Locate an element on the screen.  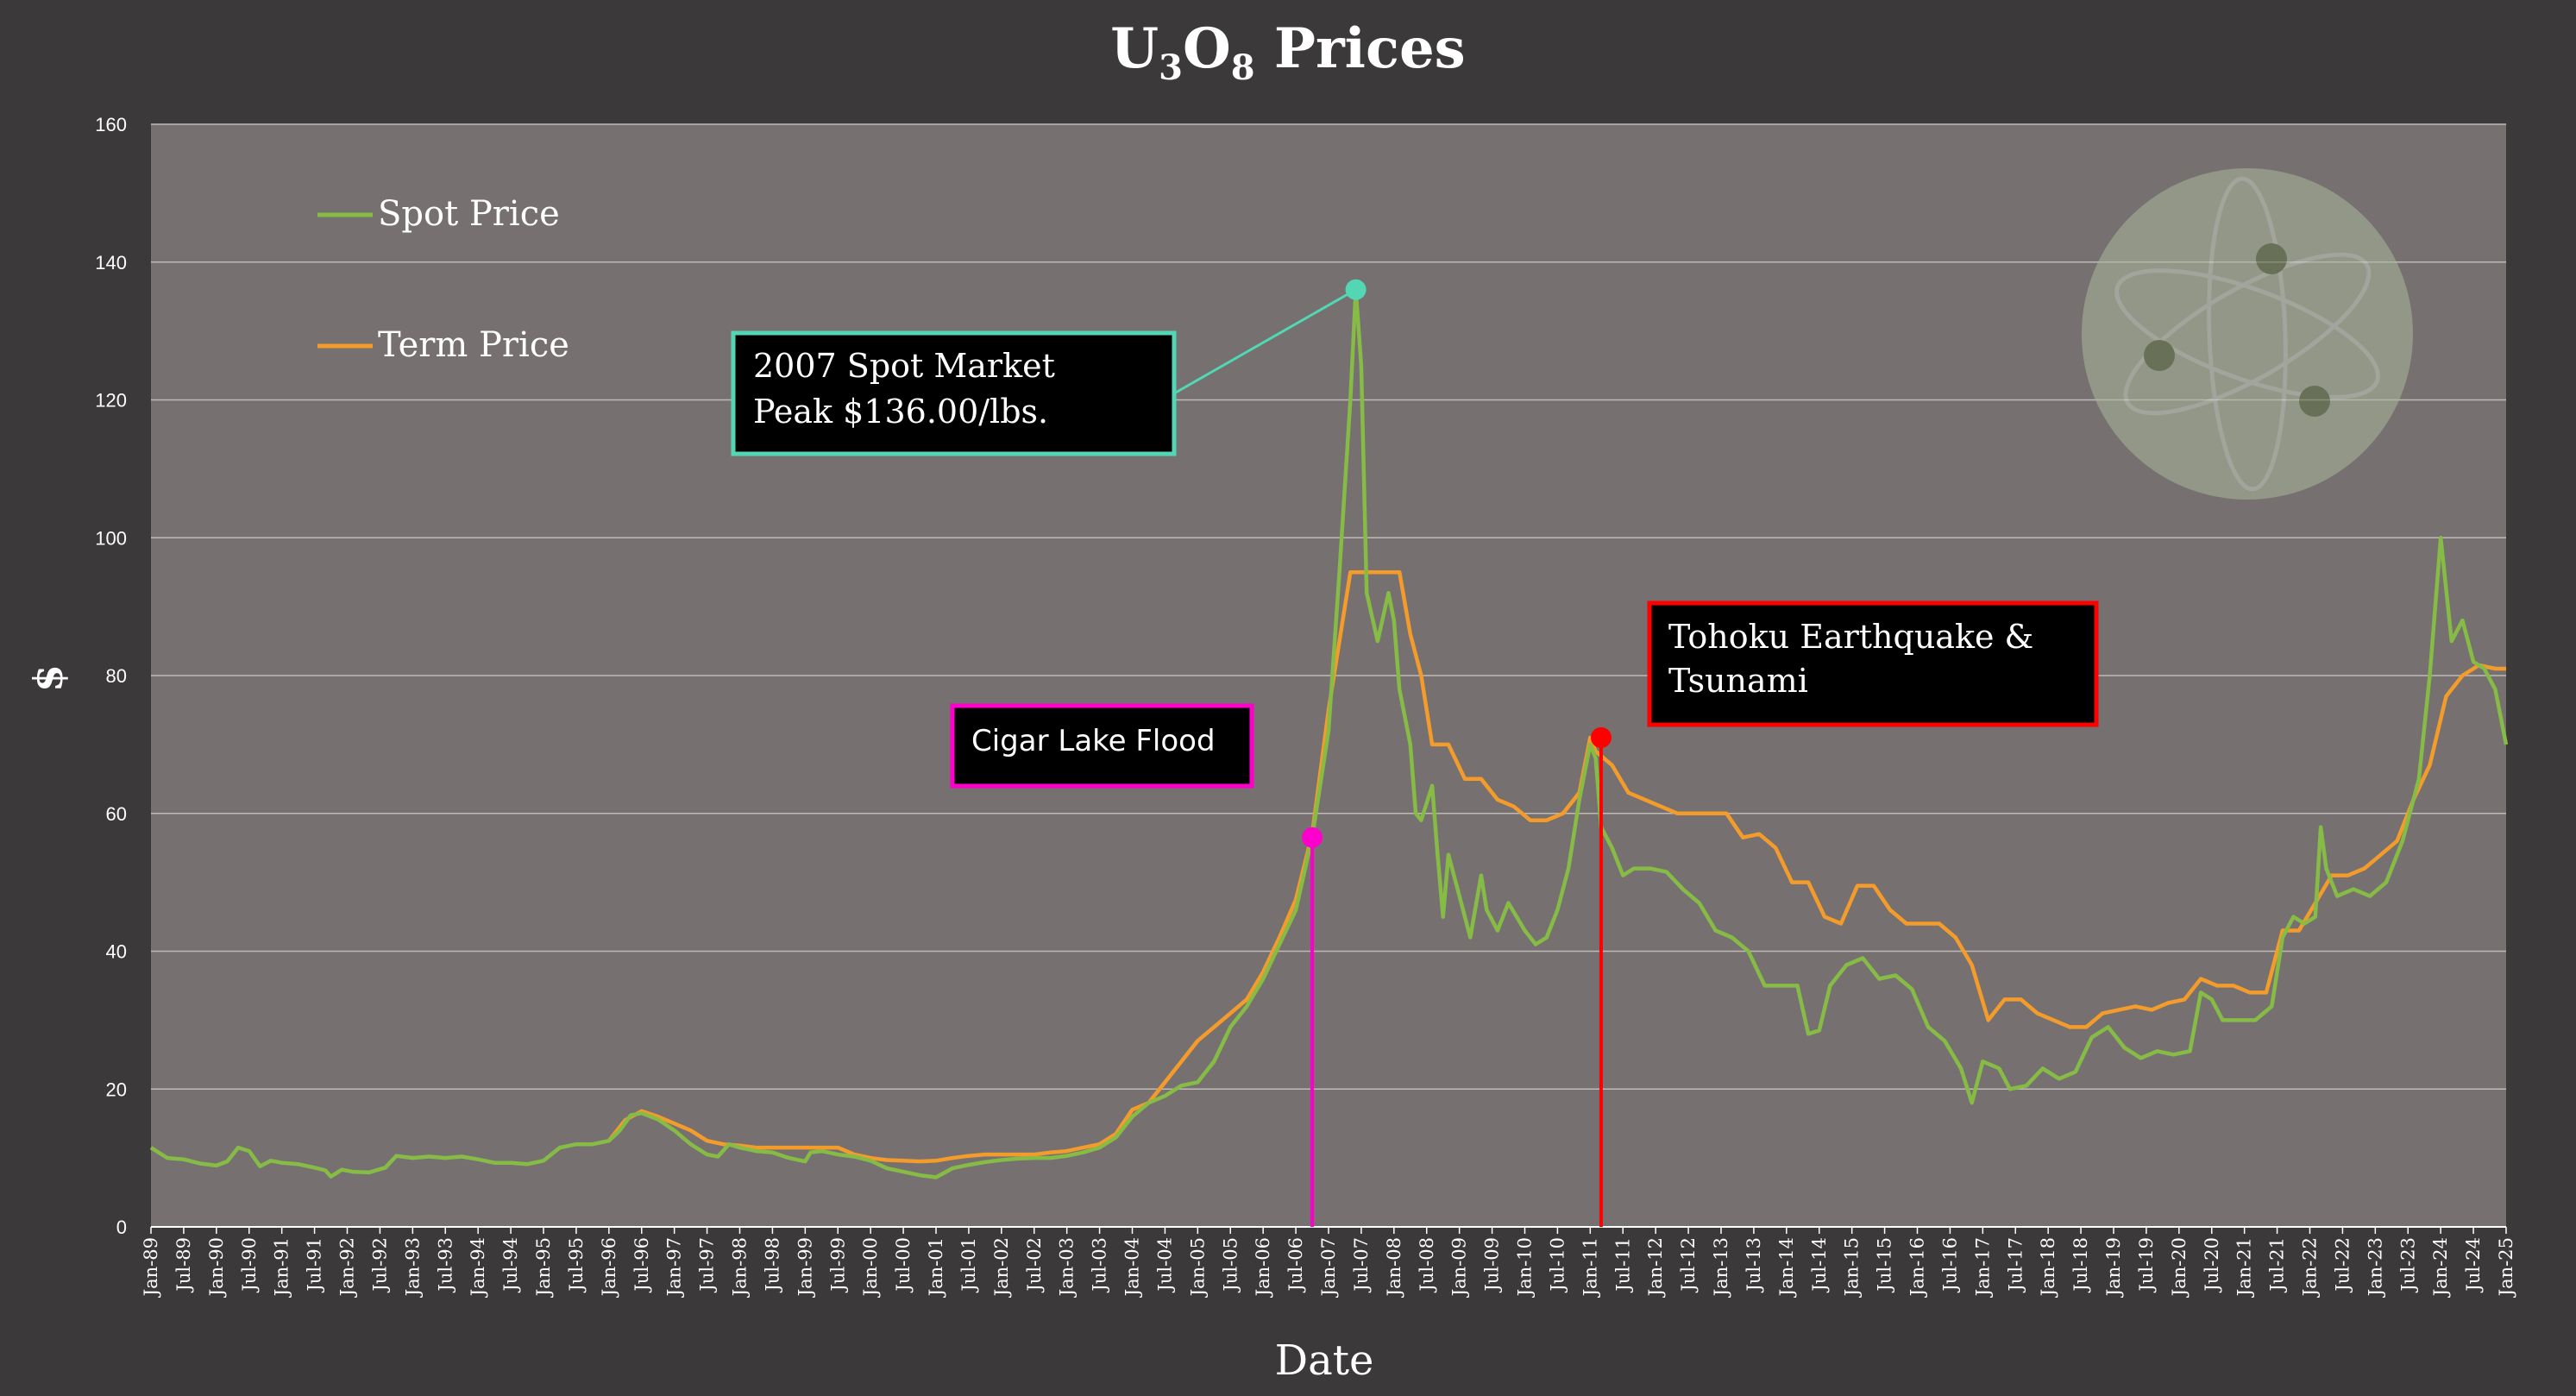
x-tick-label: Jul-90 is located at coordinates (249, 1264).